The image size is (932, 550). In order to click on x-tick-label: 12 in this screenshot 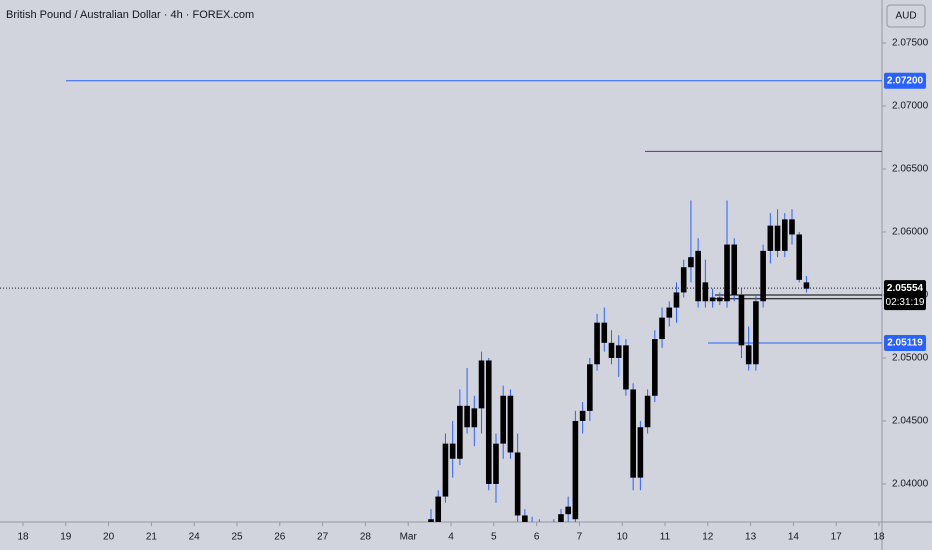, I will do `click(708, 537)`.